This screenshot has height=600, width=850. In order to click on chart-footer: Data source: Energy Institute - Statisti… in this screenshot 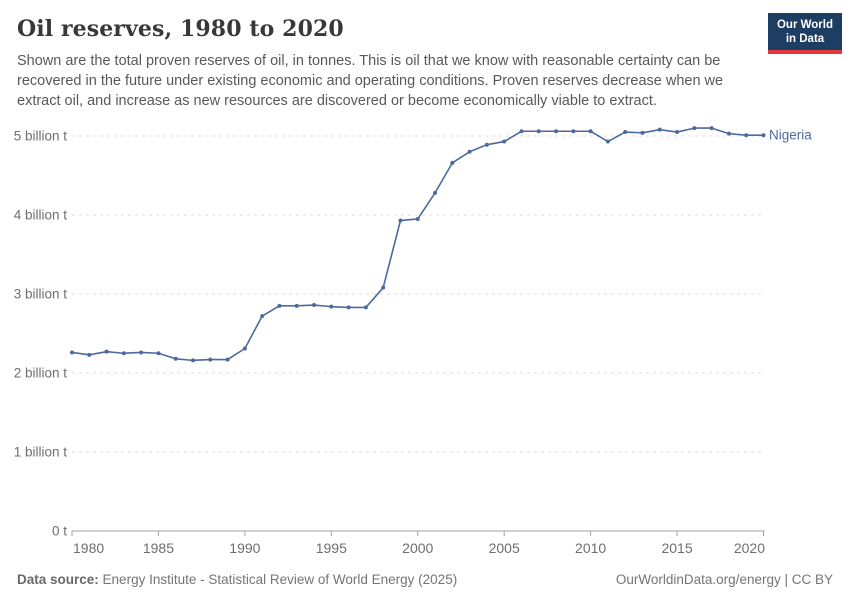, I will do `click(425, 579)`.